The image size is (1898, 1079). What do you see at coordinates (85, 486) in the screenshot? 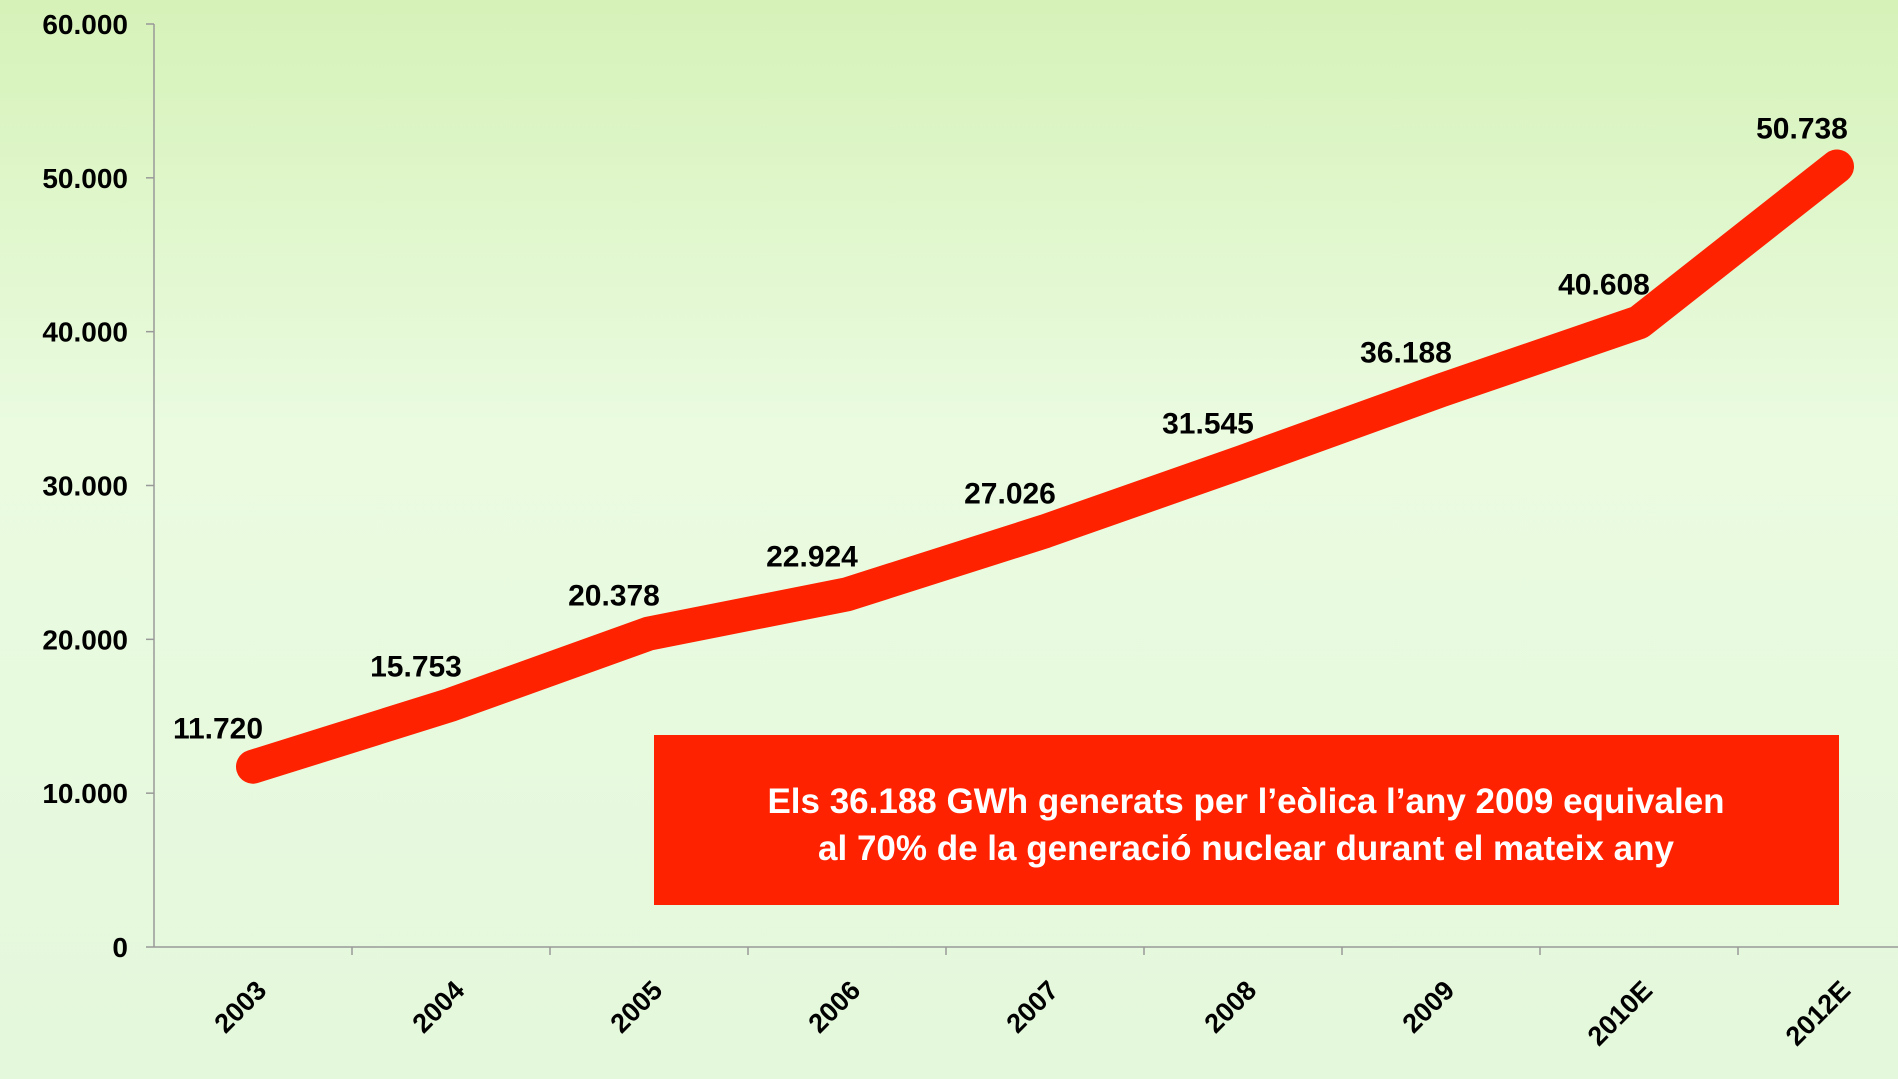
I see `y-tick-label: 30.000` at bounding box center [85, 486].